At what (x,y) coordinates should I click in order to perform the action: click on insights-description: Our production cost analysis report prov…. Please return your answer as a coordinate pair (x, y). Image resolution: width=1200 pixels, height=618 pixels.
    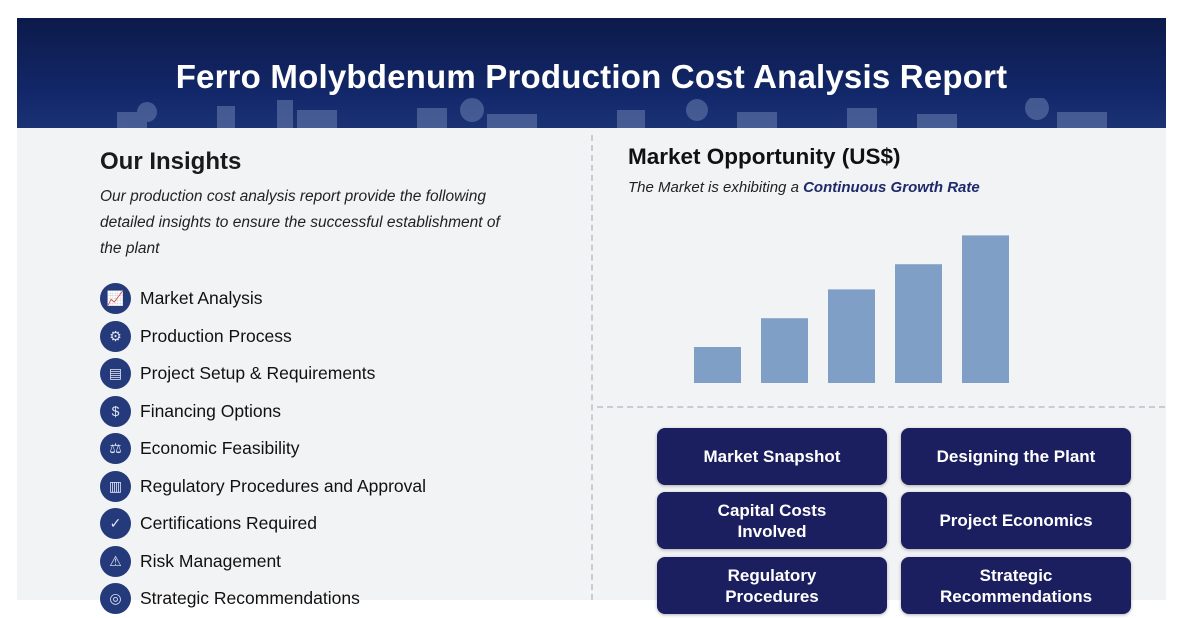
    Looking at the image, I should click on (300, 222).